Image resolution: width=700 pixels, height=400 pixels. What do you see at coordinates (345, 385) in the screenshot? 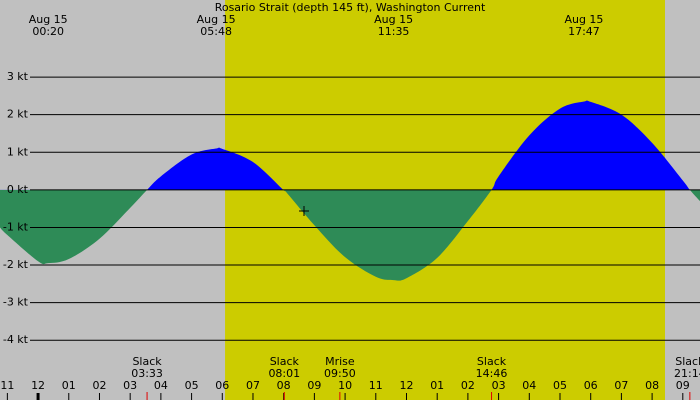
I see `x-tick-label: 10` at bounding box center [345, 385].